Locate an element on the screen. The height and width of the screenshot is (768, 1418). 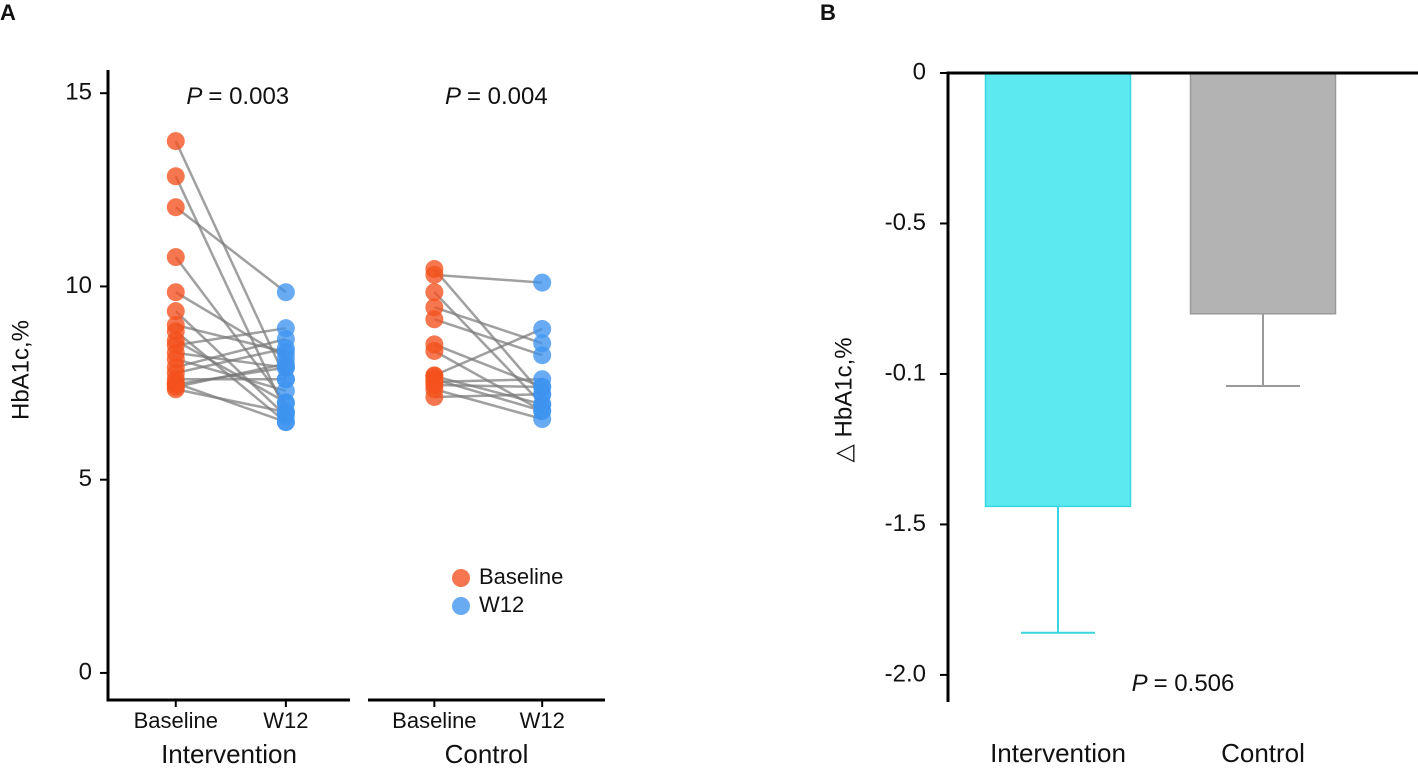
p-text: = 0.506 is located at coordinates (1194, 683).